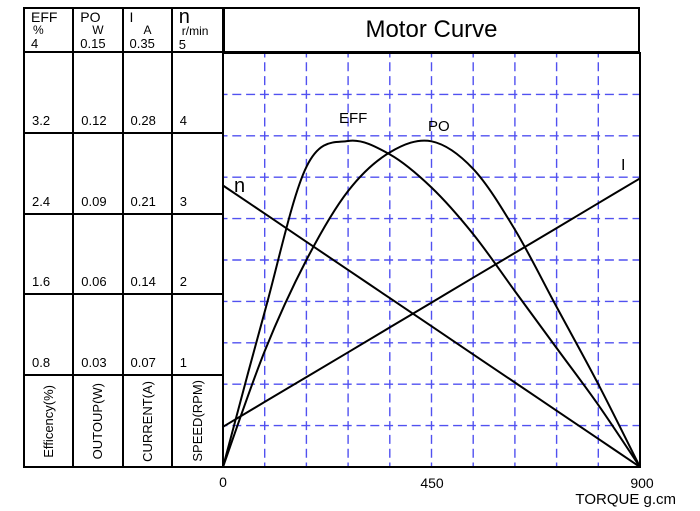  What do you see at coordinates (625, 499) in the screenshot?
I see `x-axis-label: TORQUE g.cm` at bounding box center [625, 499].